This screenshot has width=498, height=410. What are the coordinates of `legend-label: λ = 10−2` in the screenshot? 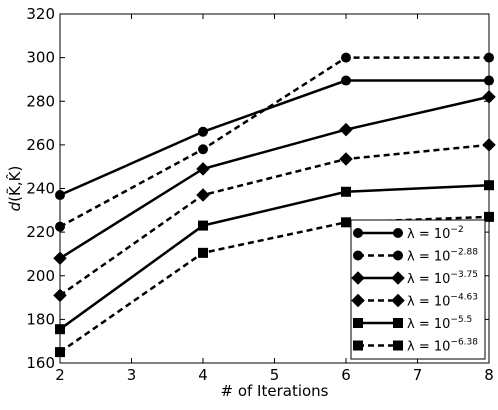 It's located at (435, 233).